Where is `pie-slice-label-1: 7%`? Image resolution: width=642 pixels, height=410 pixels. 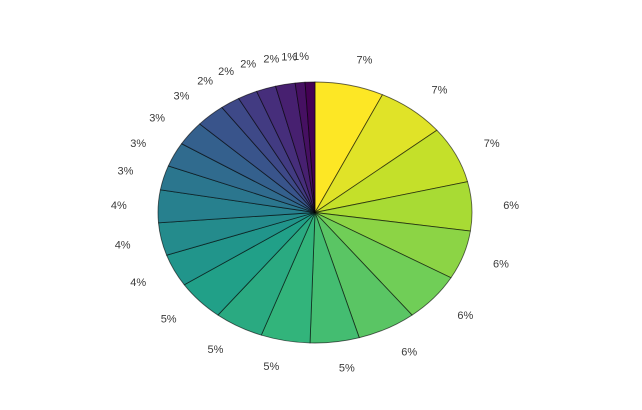
pie-slice-label-1: 7% is located at coordinates (365, 61).